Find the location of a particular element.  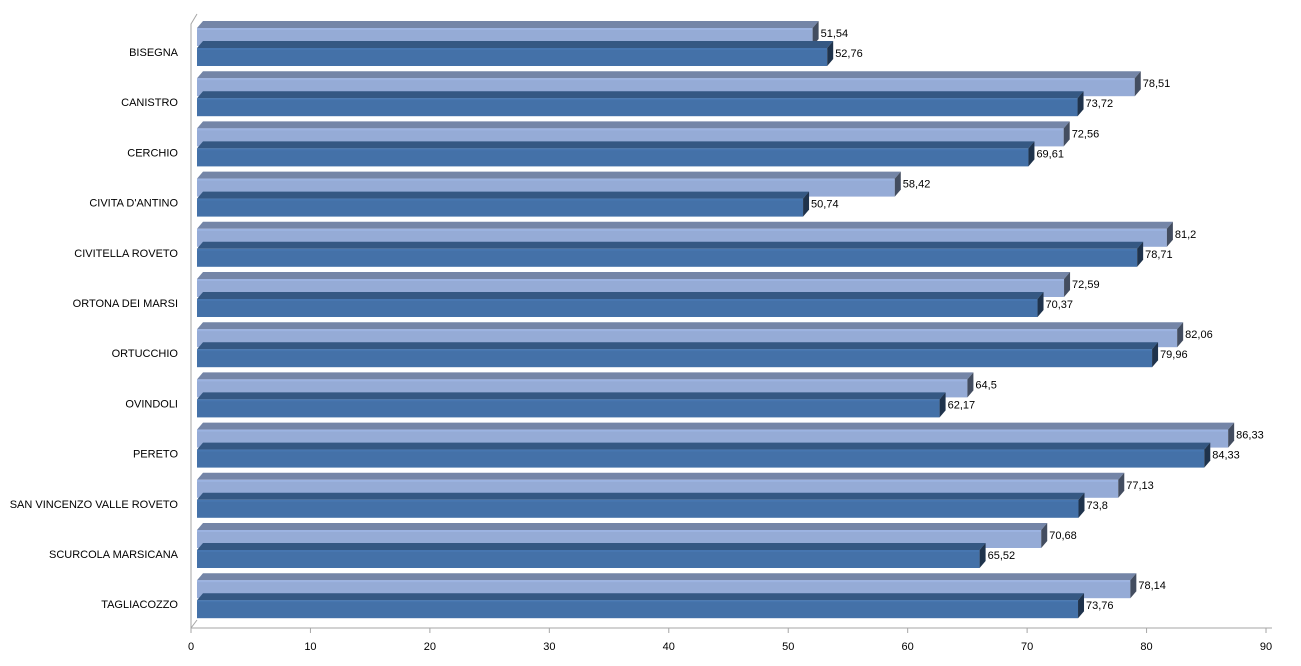

category-label: PERETO is located at coordinates (155, 455).